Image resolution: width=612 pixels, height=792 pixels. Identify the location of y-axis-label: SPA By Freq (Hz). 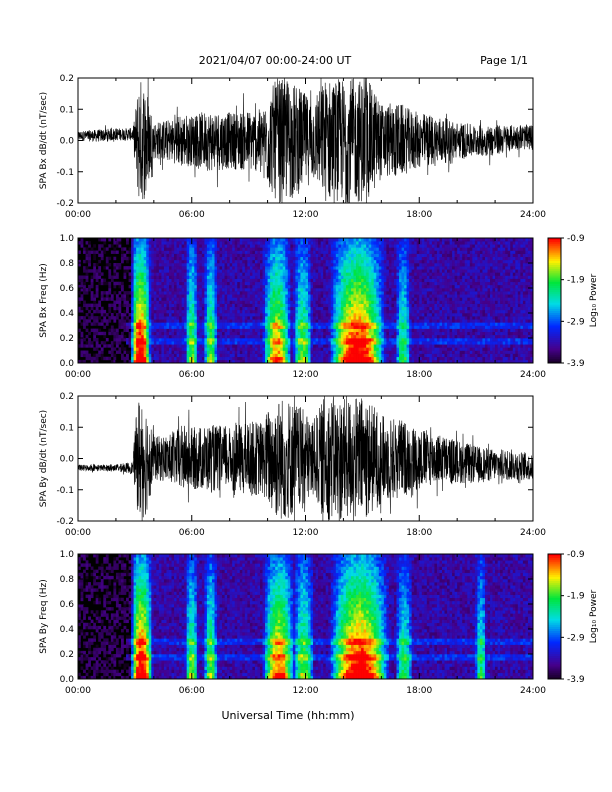
(44, 616).